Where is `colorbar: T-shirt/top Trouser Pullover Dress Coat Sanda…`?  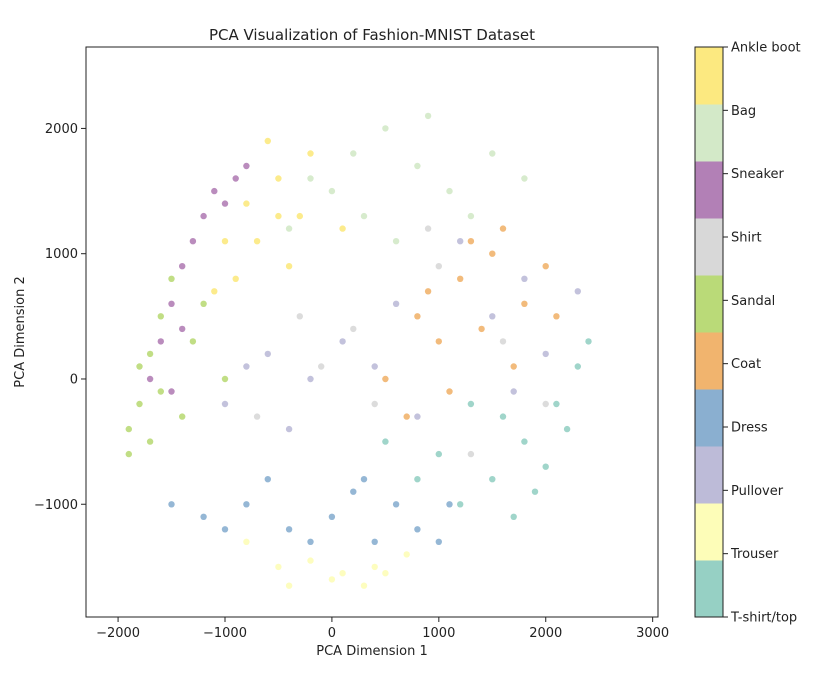
colorbar: T-shirt/top Trouser Pullover Dress Coat Sanda… is located at coordinates (747, 333).